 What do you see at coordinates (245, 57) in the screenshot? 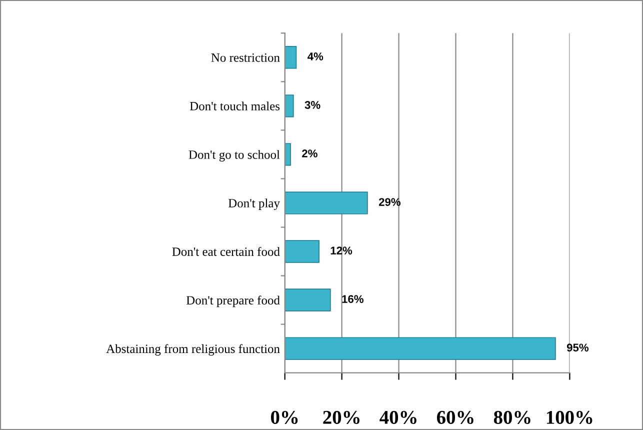
I see `y-tick-label: No restriction` at bounding box center [245, 57].